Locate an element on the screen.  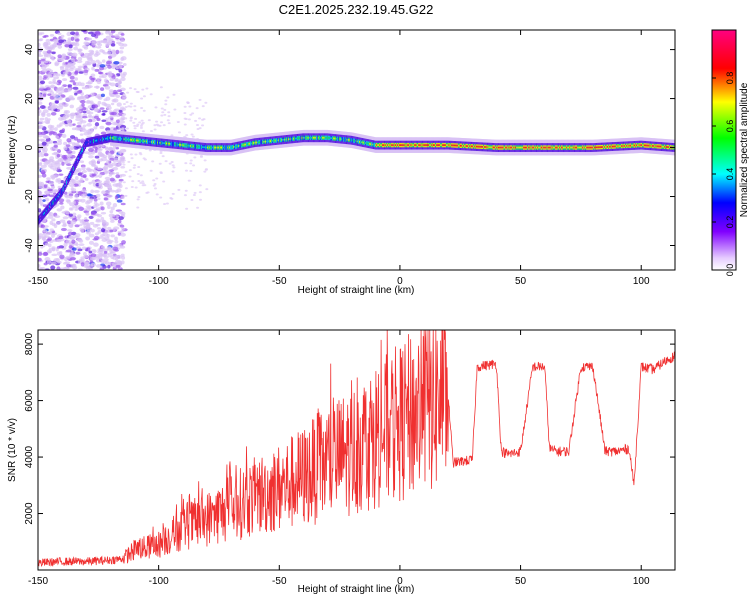
x-tick-label: 0 is located at coordinates (400, 281).